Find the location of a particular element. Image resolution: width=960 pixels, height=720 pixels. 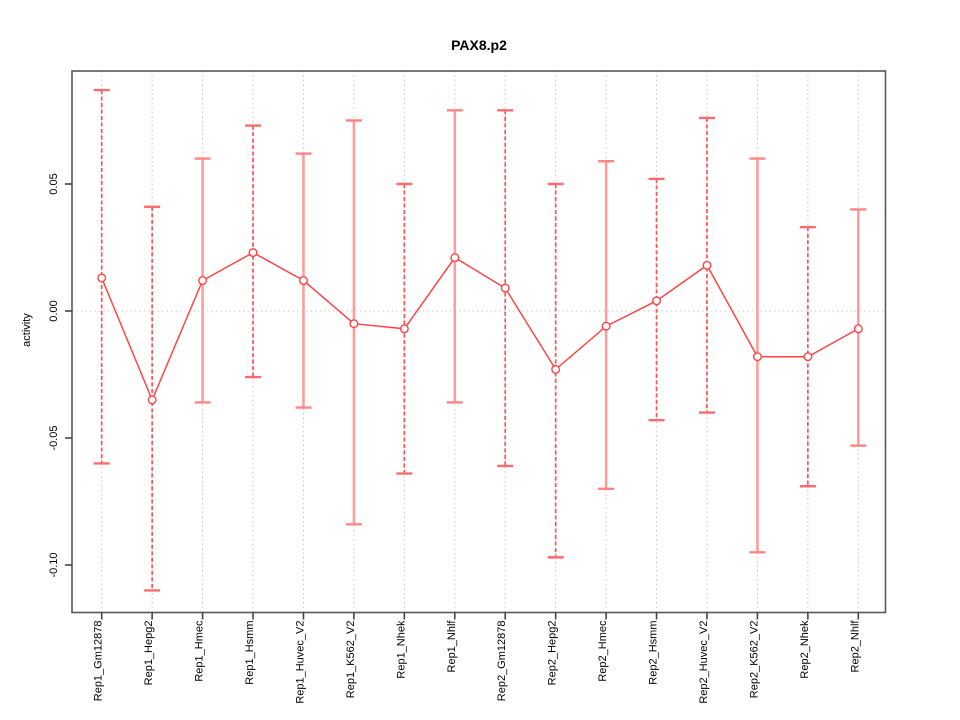

y-tick-label: -0.05 is located at coordinates (54, 437).